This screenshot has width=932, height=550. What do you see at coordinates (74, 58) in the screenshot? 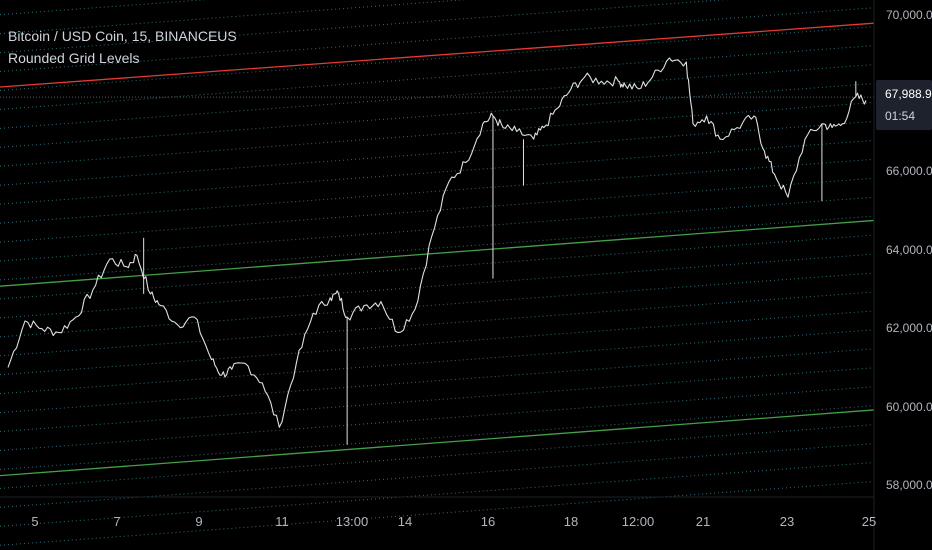
I see `indicator-label: Rounded Grid Levels` at bounding box center [74, 58].